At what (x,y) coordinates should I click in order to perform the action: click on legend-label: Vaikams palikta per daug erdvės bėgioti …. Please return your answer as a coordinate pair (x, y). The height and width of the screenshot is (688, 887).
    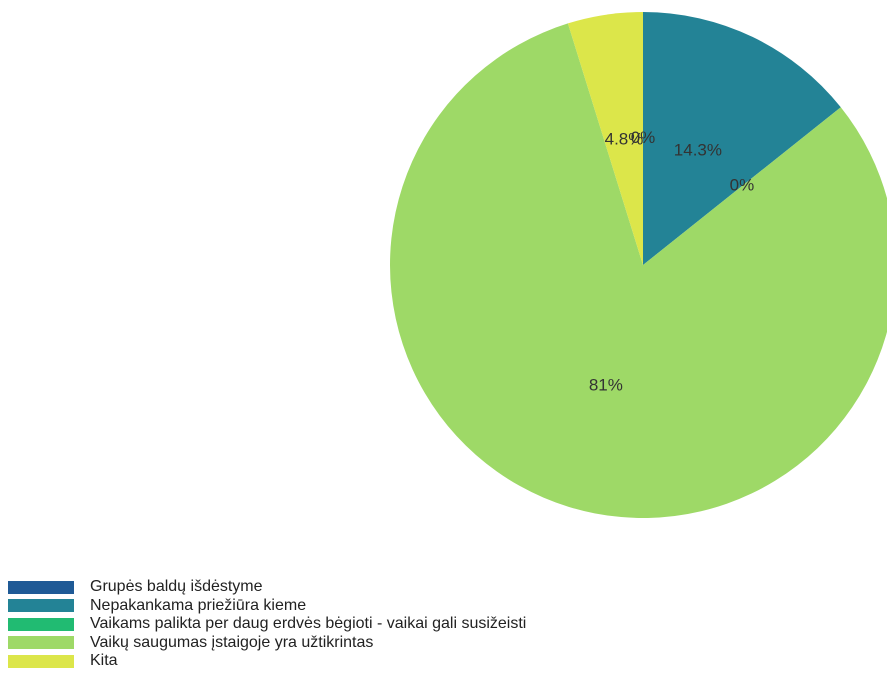
    Looking at the image, I should click on (308, 624).